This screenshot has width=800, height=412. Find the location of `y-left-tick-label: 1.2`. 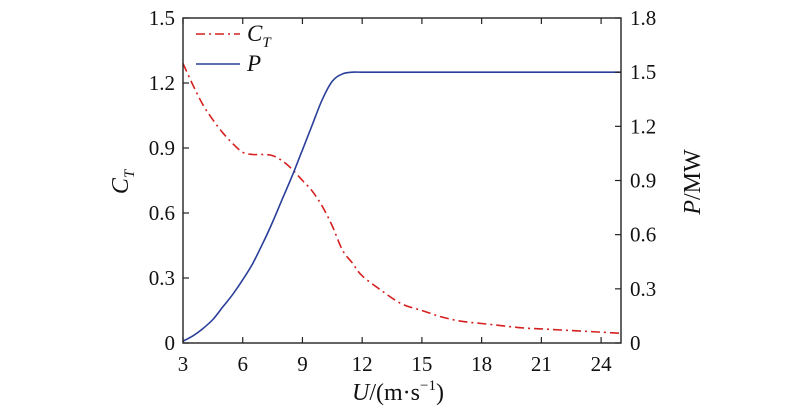

y-left-tick-label: 1.2 is located at coordinates (162, 83).